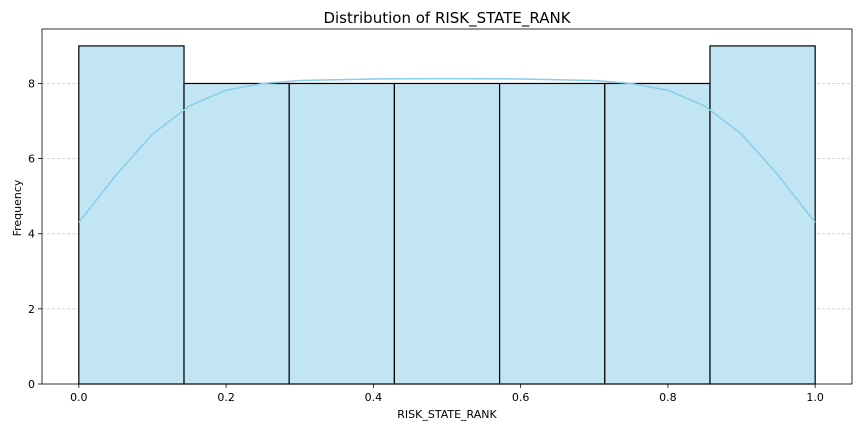 Image resolution: width=864 pixels, height=432 pixels. What do you see at coordinates (17, 207) in the screenshot?
I see `y-axis-label: Frequency` at bounding box center [17, 207].